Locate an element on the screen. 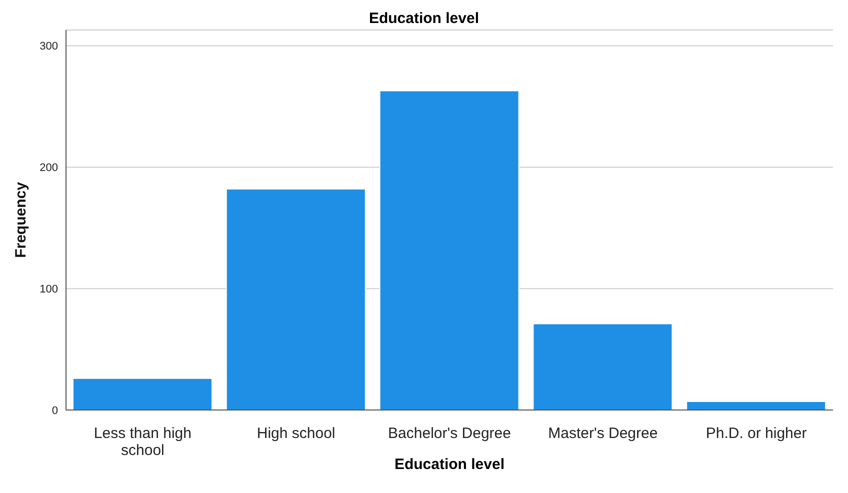 This screenshot has width=848, height=493. y-tick-label: 0 is located at coordinates (55, 410).